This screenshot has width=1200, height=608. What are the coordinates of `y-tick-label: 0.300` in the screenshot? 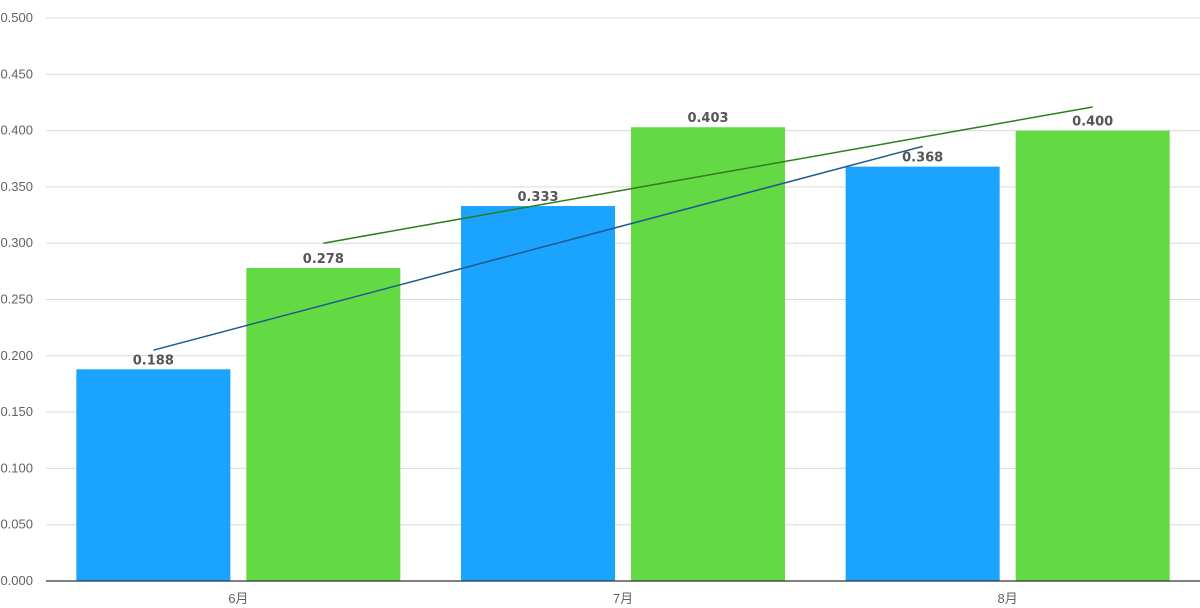 It's located at (16, 242).